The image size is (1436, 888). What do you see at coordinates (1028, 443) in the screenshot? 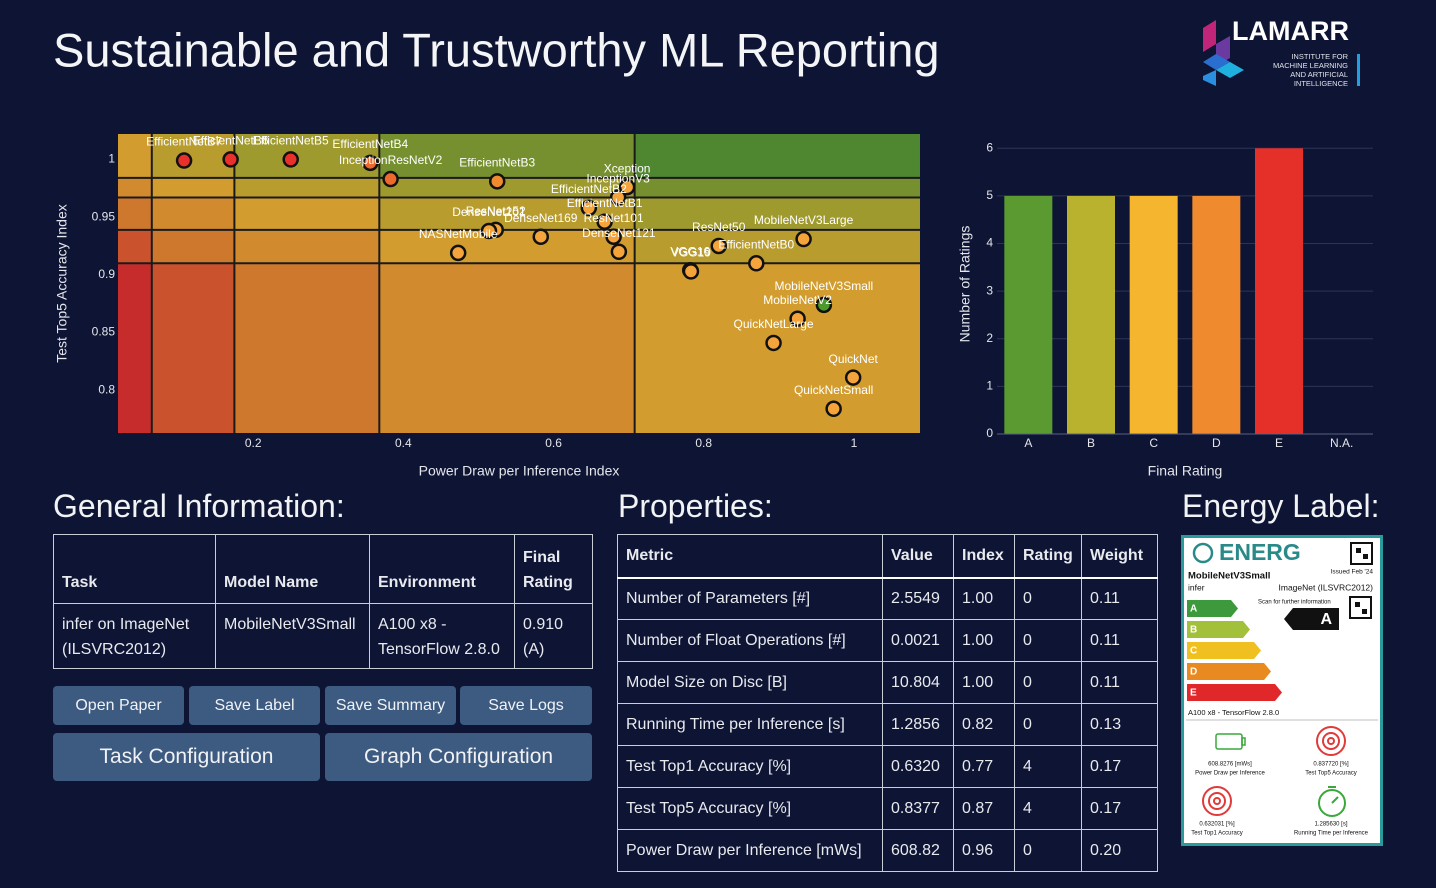
I see `x-tick-label: A` at bounding box center [1028, 443].